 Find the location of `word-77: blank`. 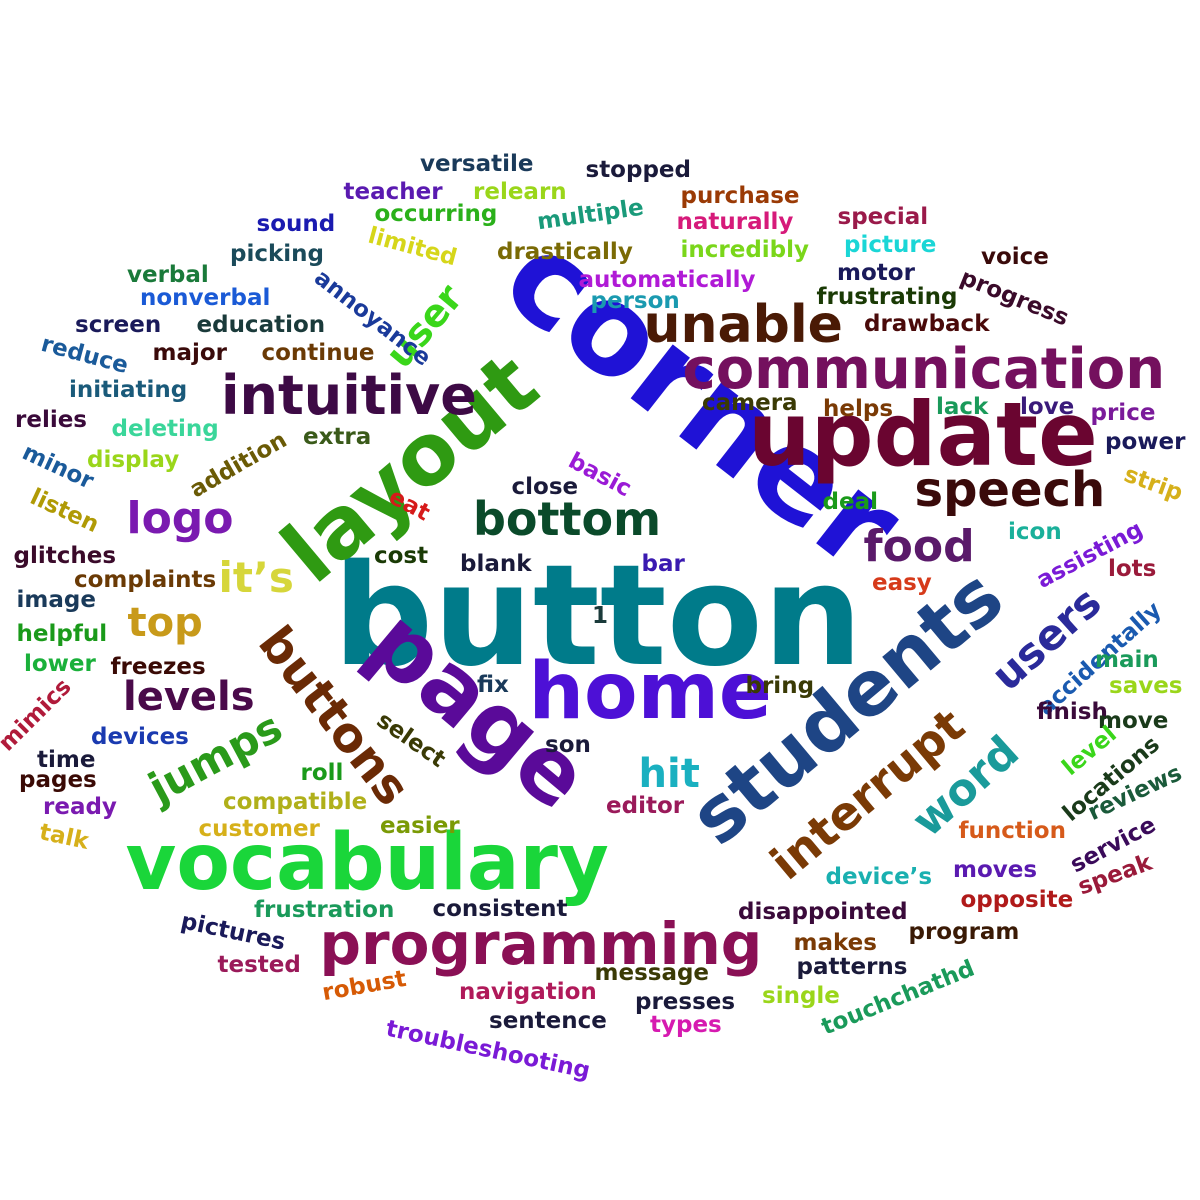

word-77: blank is located at coordinates (496, 563).